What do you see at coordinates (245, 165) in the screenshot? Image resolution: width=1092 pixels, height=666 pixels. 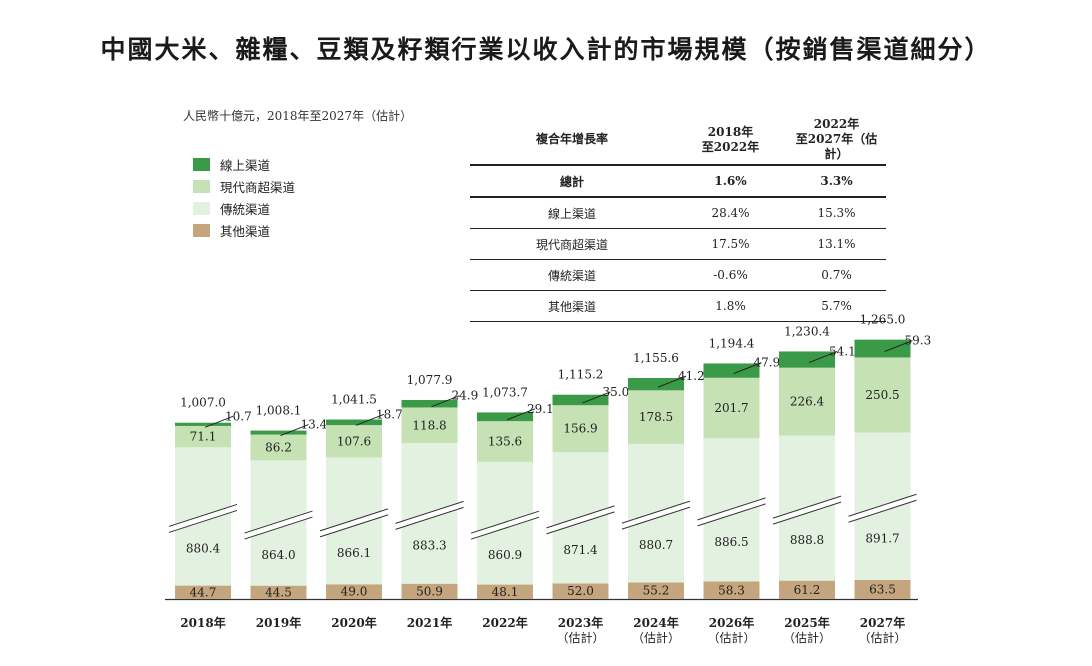 I see `legend-label-online: 線上渠道` at bounding box center [245, 165].